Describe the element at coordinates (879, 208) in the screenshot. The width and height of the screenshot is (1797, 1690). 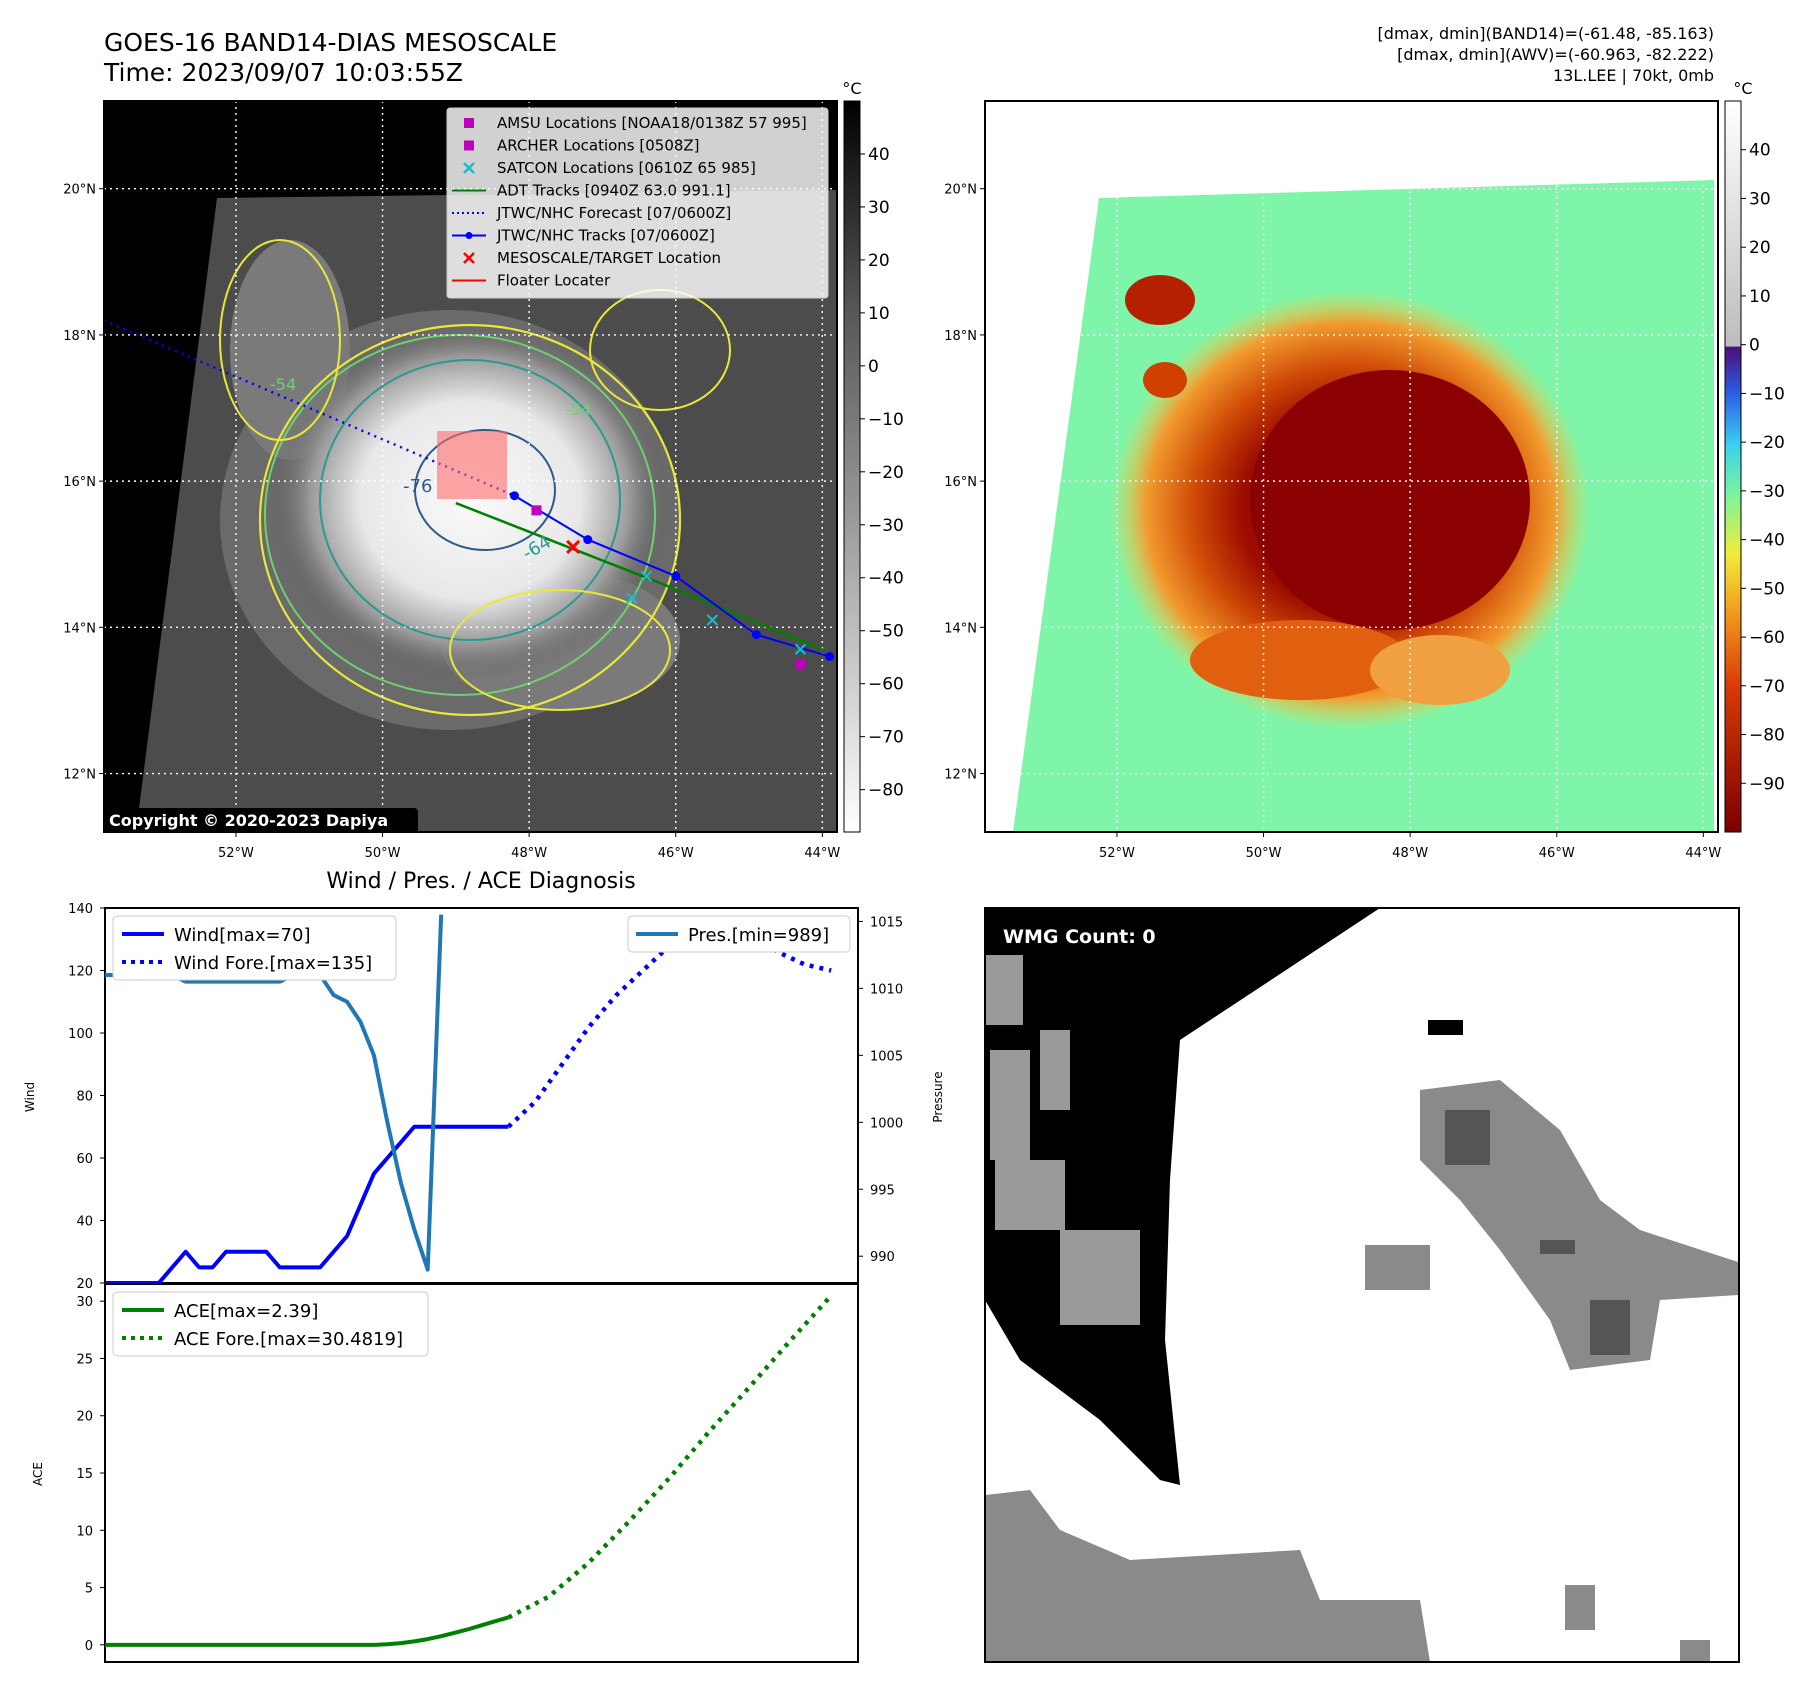
I see `ir-colorbar-tick-label: 30` at that location.